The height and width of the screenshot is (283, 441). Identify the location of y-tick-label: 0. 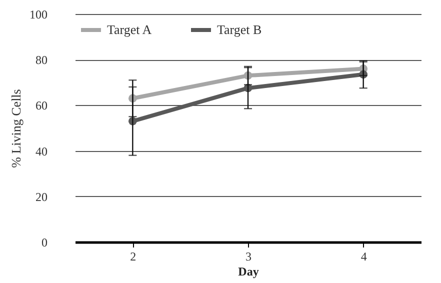
(45, 243).